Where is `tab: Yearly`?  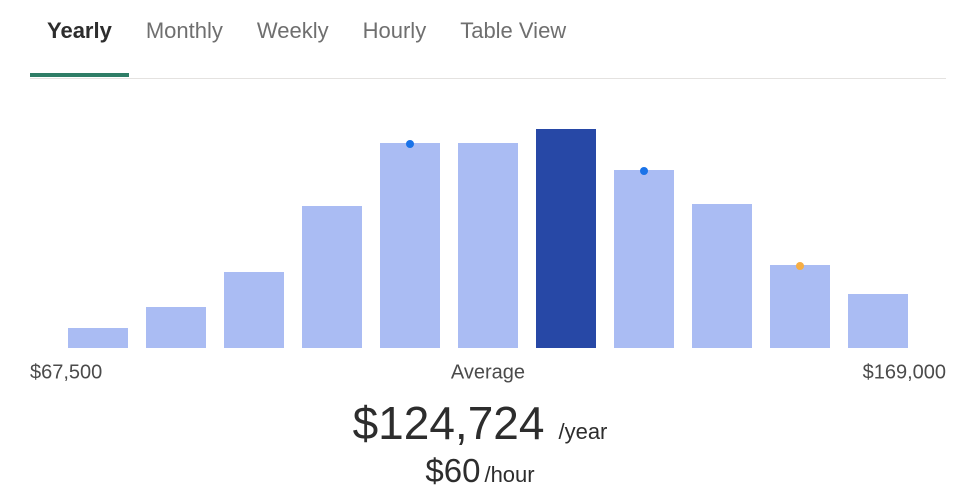 tab: Yearly is located at coordinates (79, 38).